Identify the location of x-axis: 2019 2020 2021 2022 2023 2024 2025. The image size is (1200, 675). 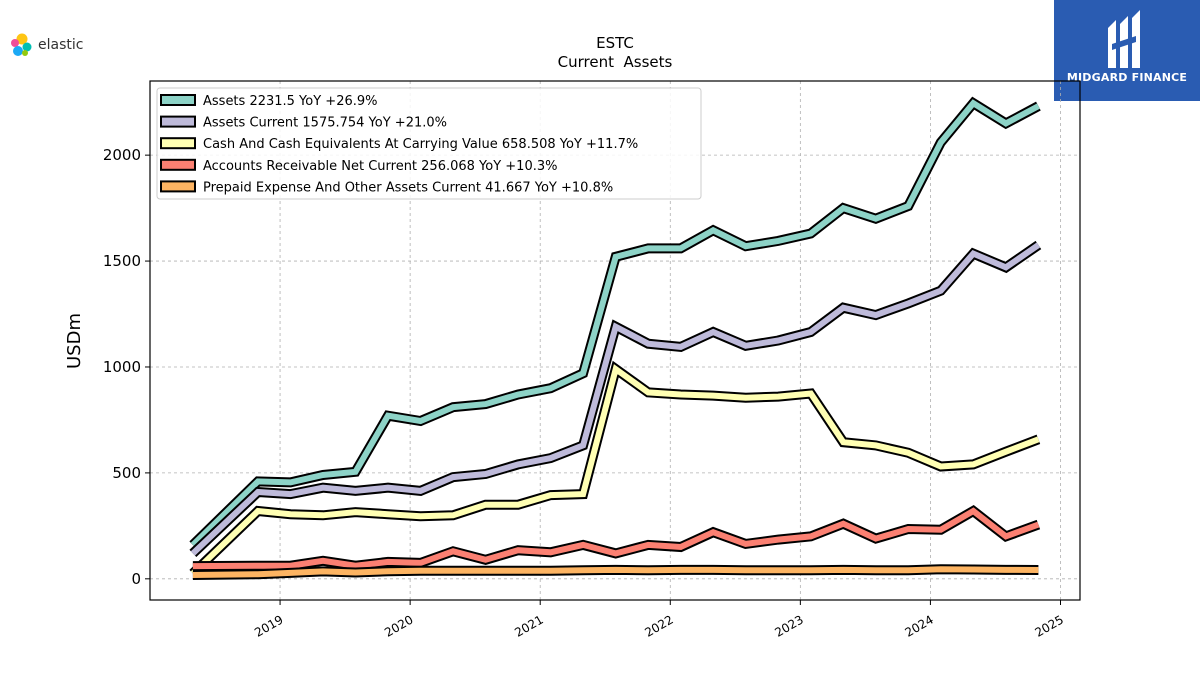
(659, 620).